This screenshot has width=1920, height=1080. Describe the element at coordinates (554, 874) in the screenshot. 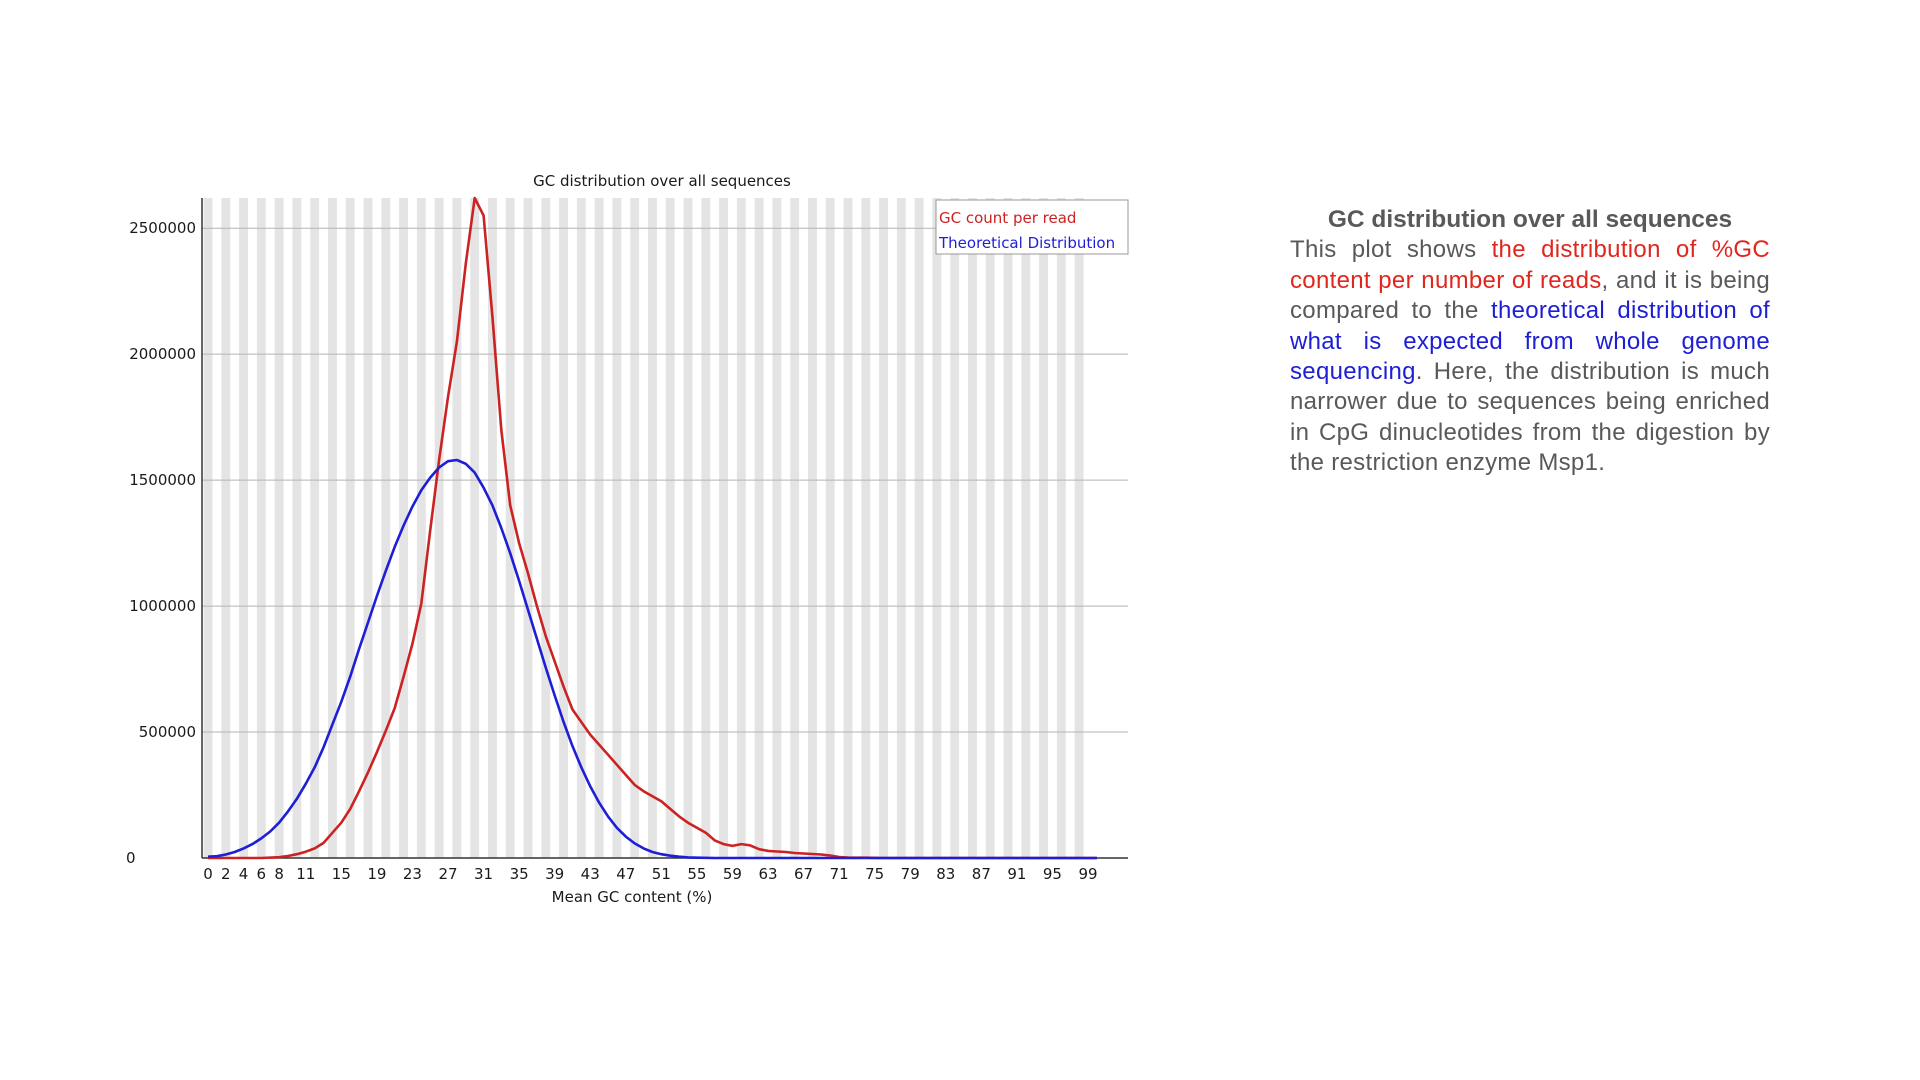

I see `x-tick-label: 39` at that location.